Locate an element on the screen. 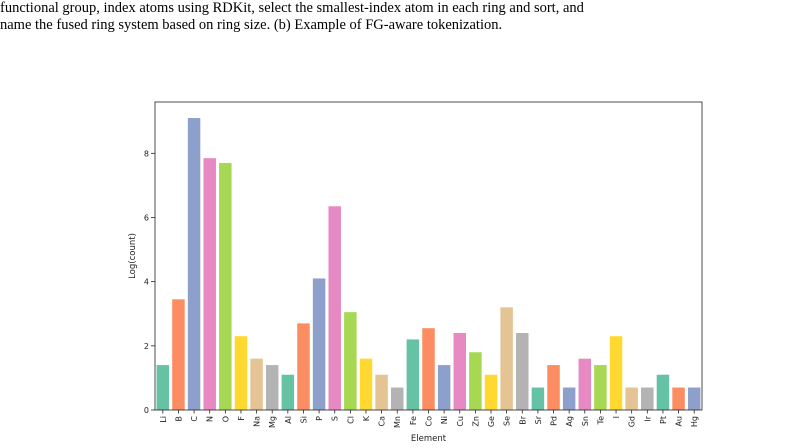 The height and width of the screenshot is (448, 804). x-tick-label-sn: Sn is located at coordinates (585, 421).